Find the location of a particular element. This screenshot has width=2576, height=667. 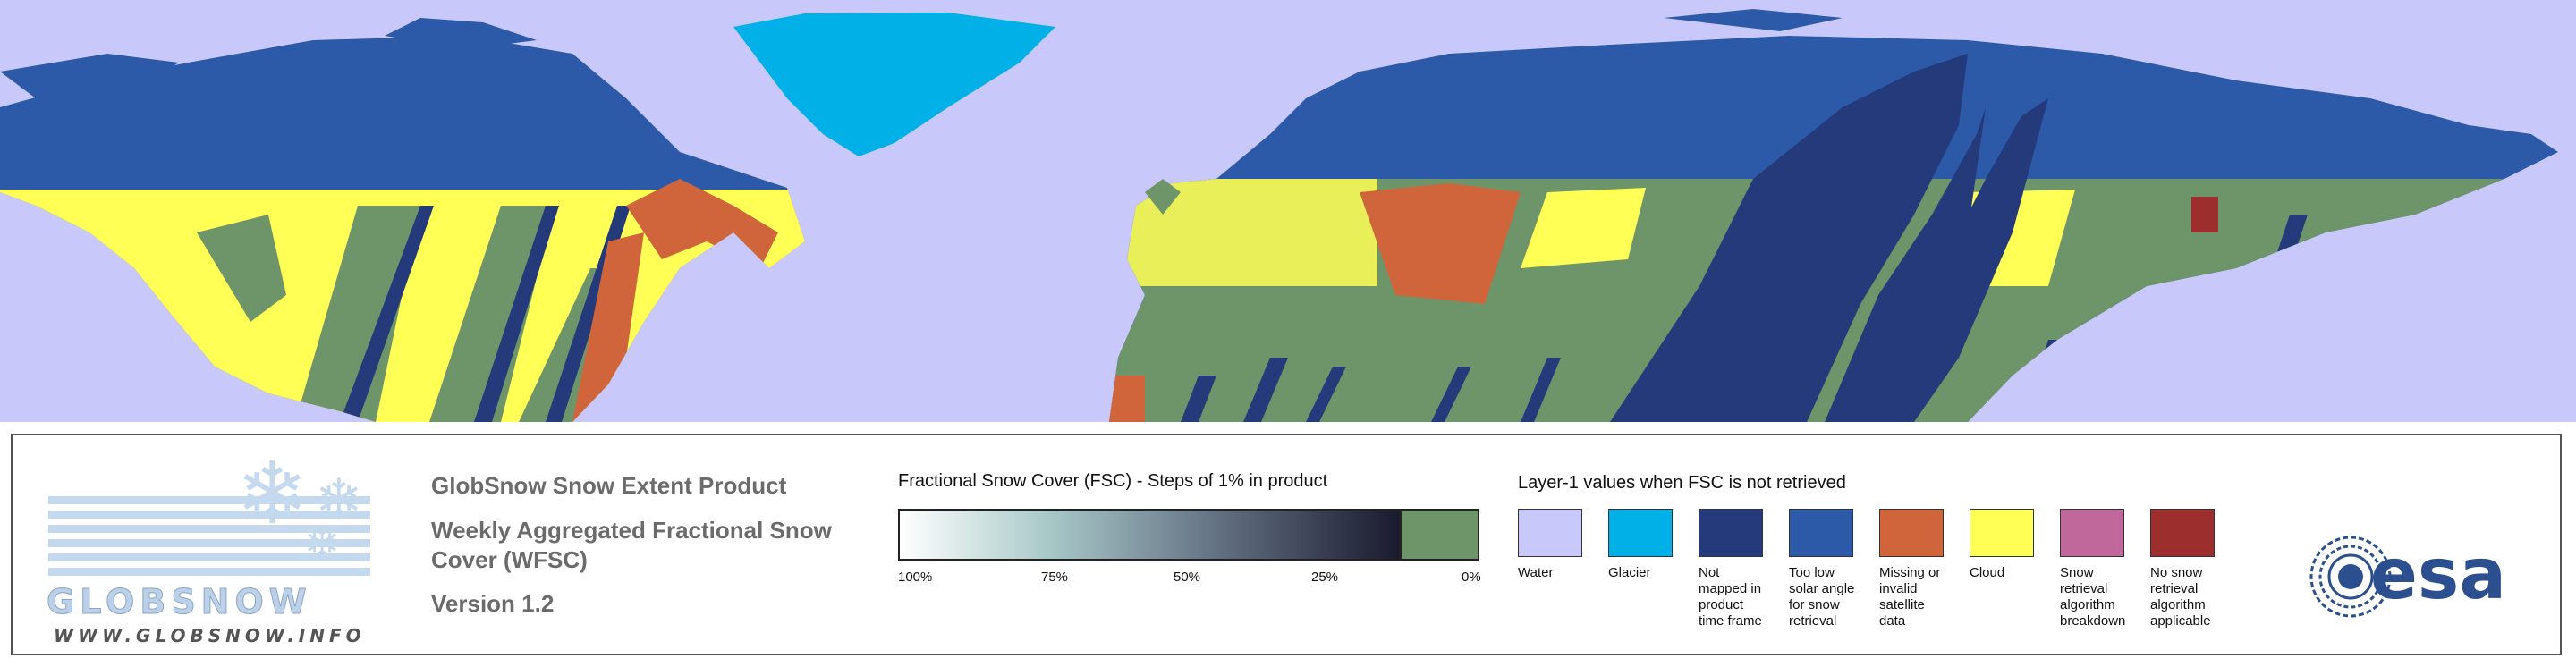

fsc-tick-label: 75% is located at coordinates (1055, 577).